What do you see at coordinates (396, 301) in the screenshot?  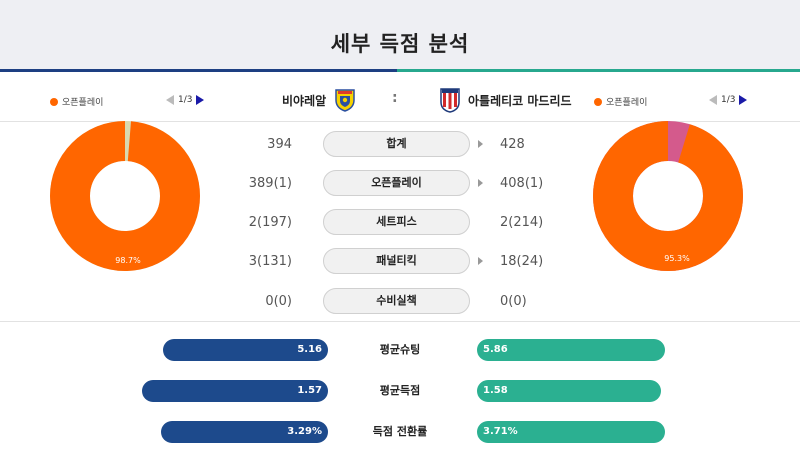 I see `category-pill-defensive-error: 수비실책` at bounding box center [396, 301].